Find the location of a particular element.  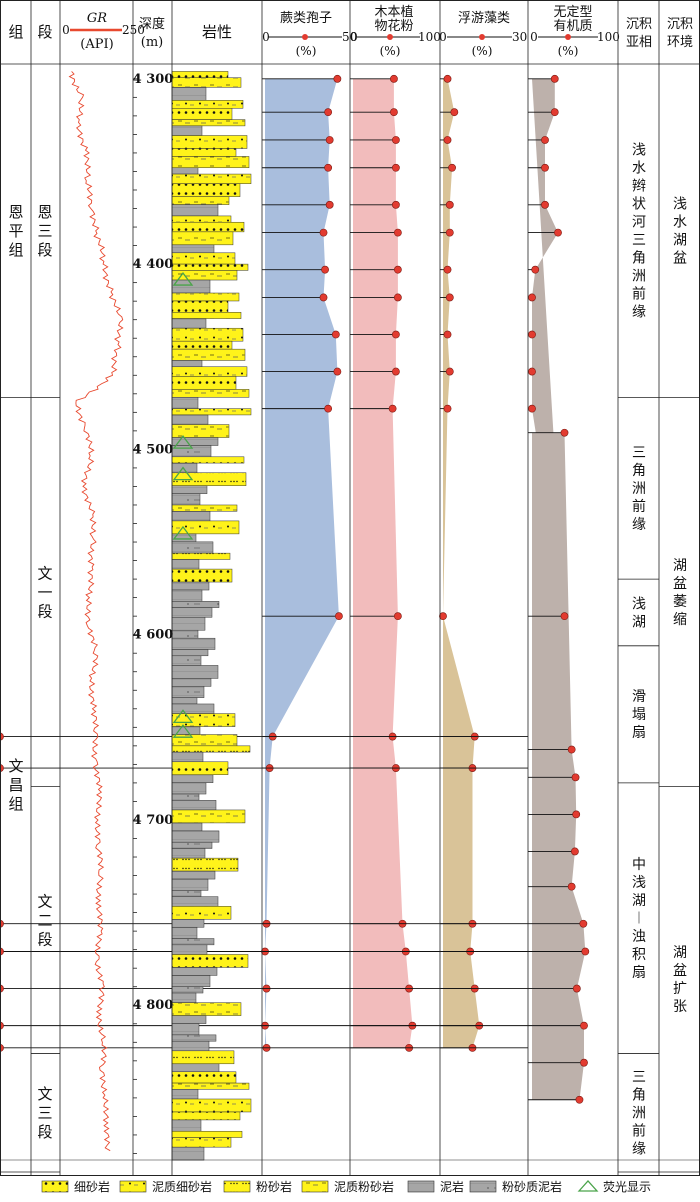

depth-label: 4 300 is located at coordinates (153, 79).